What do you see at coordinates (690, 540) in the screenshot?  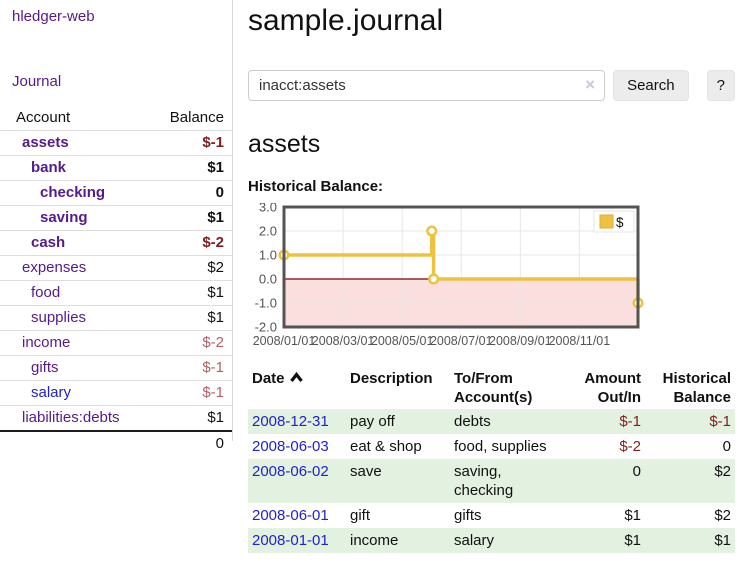 I see `transaction-balance: $1` at bounding box center [690, 540].